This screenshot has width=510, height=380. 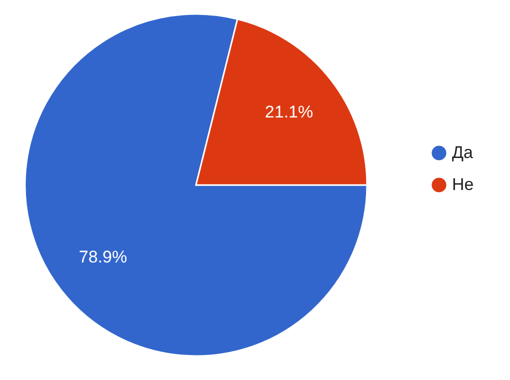 What do you see at coordinates (463, 152) in the screenshot?
I see `legend-label: Да` at bounding box center [463, 152].